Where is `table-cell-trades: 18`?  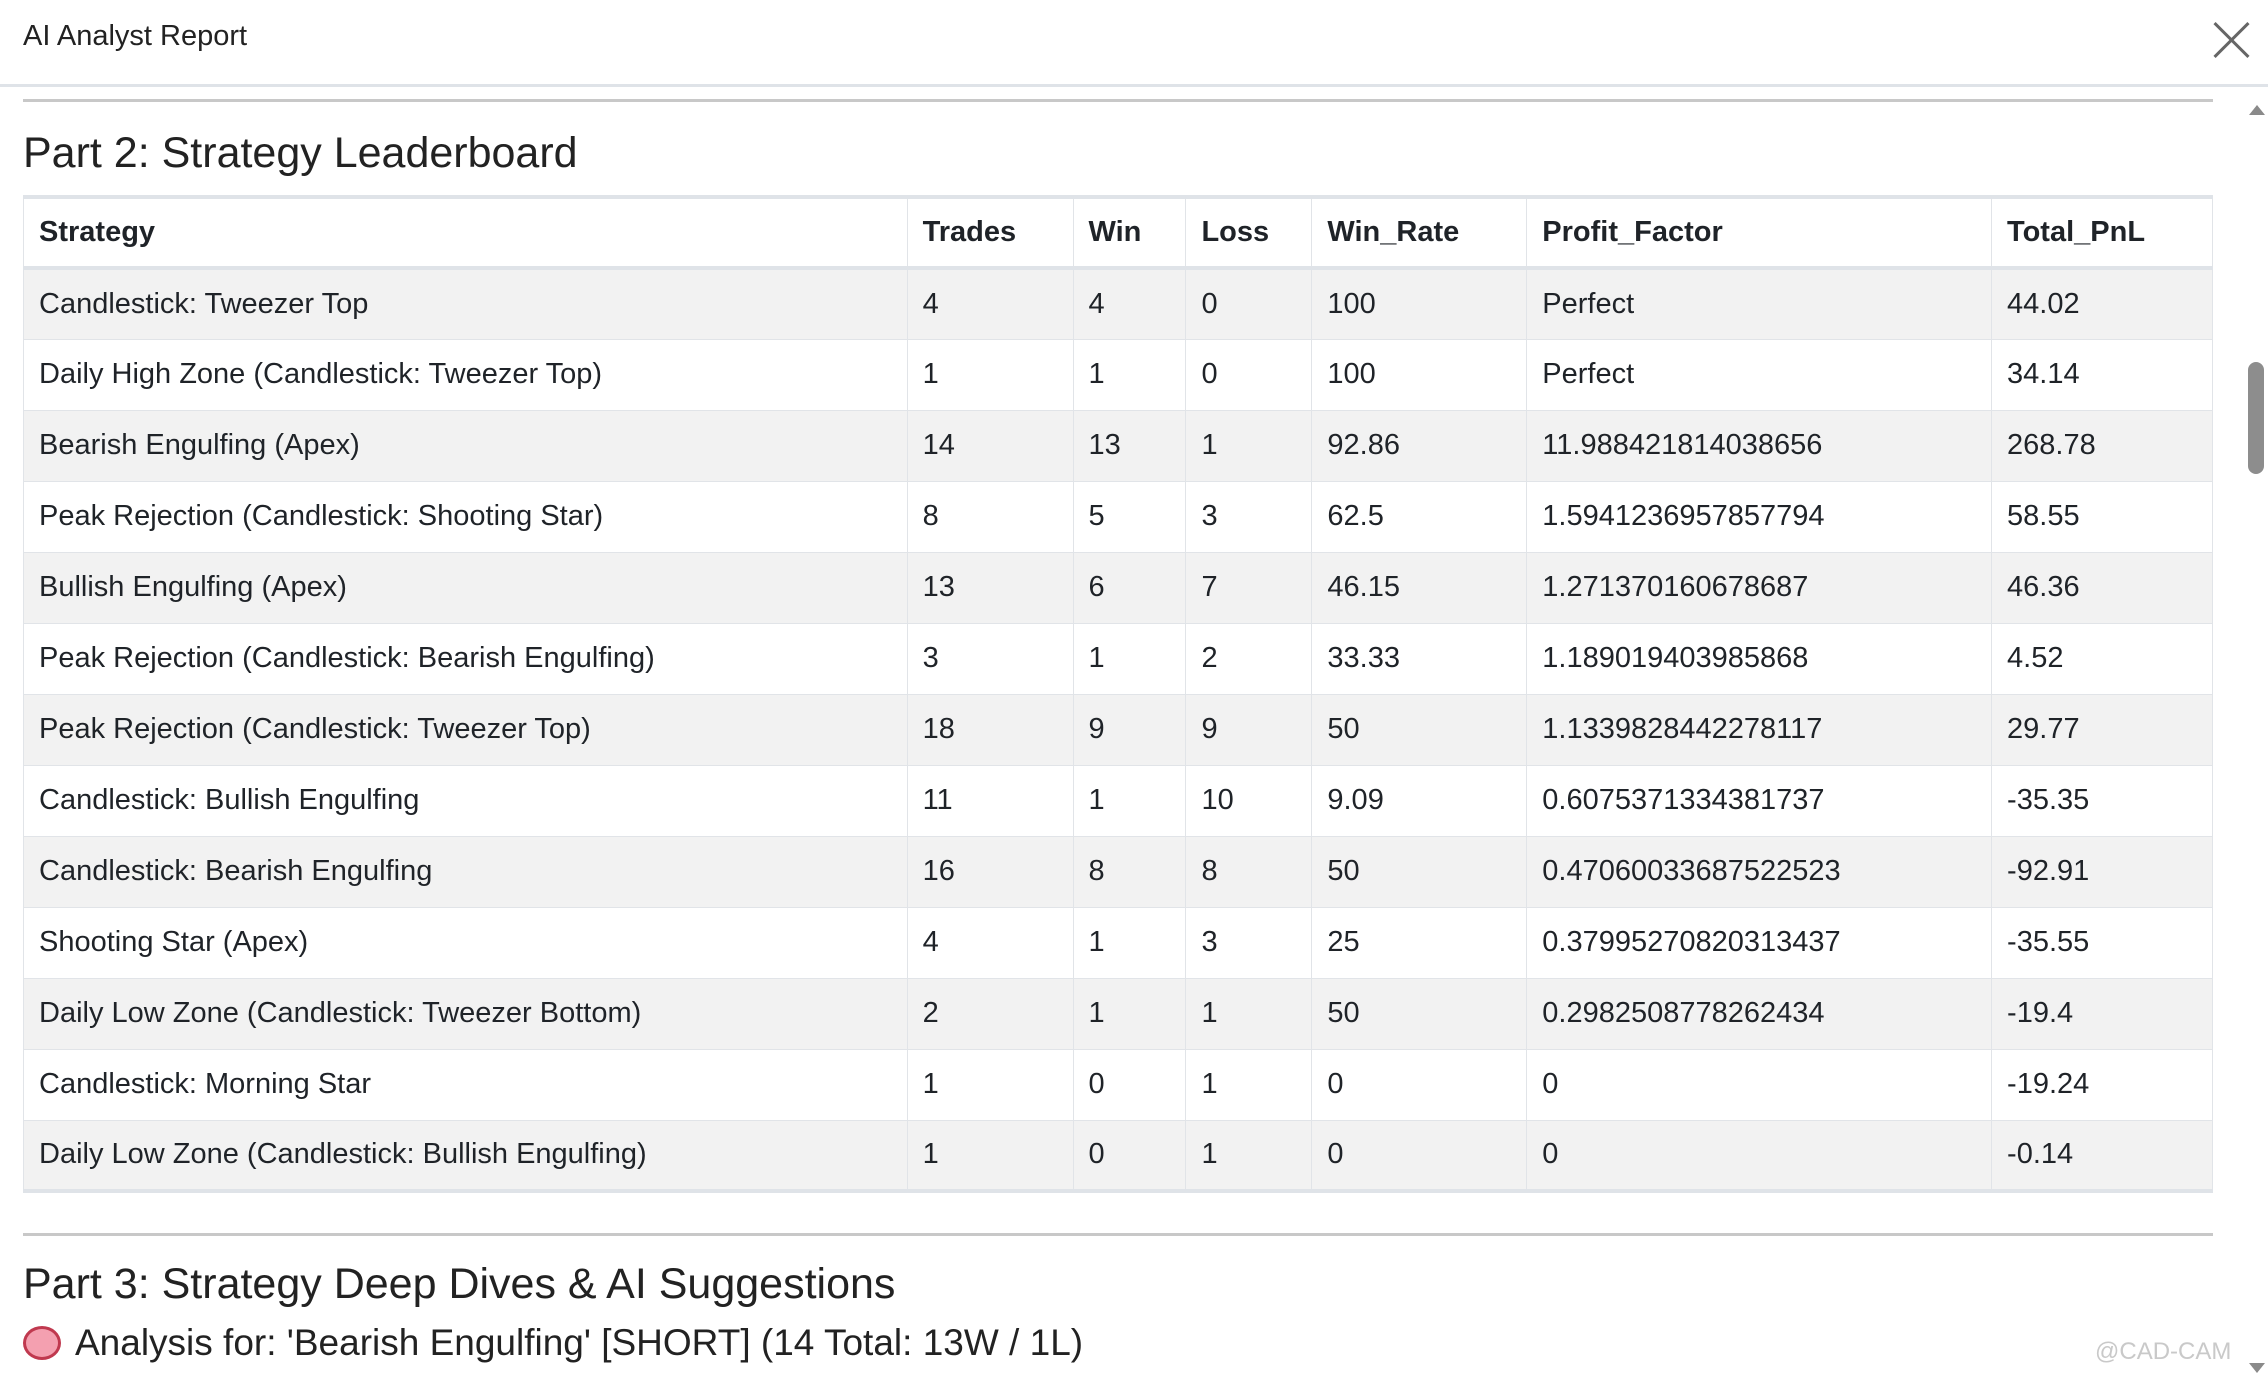
table-cell-trades: 18 is located at coordinates (990, 729).